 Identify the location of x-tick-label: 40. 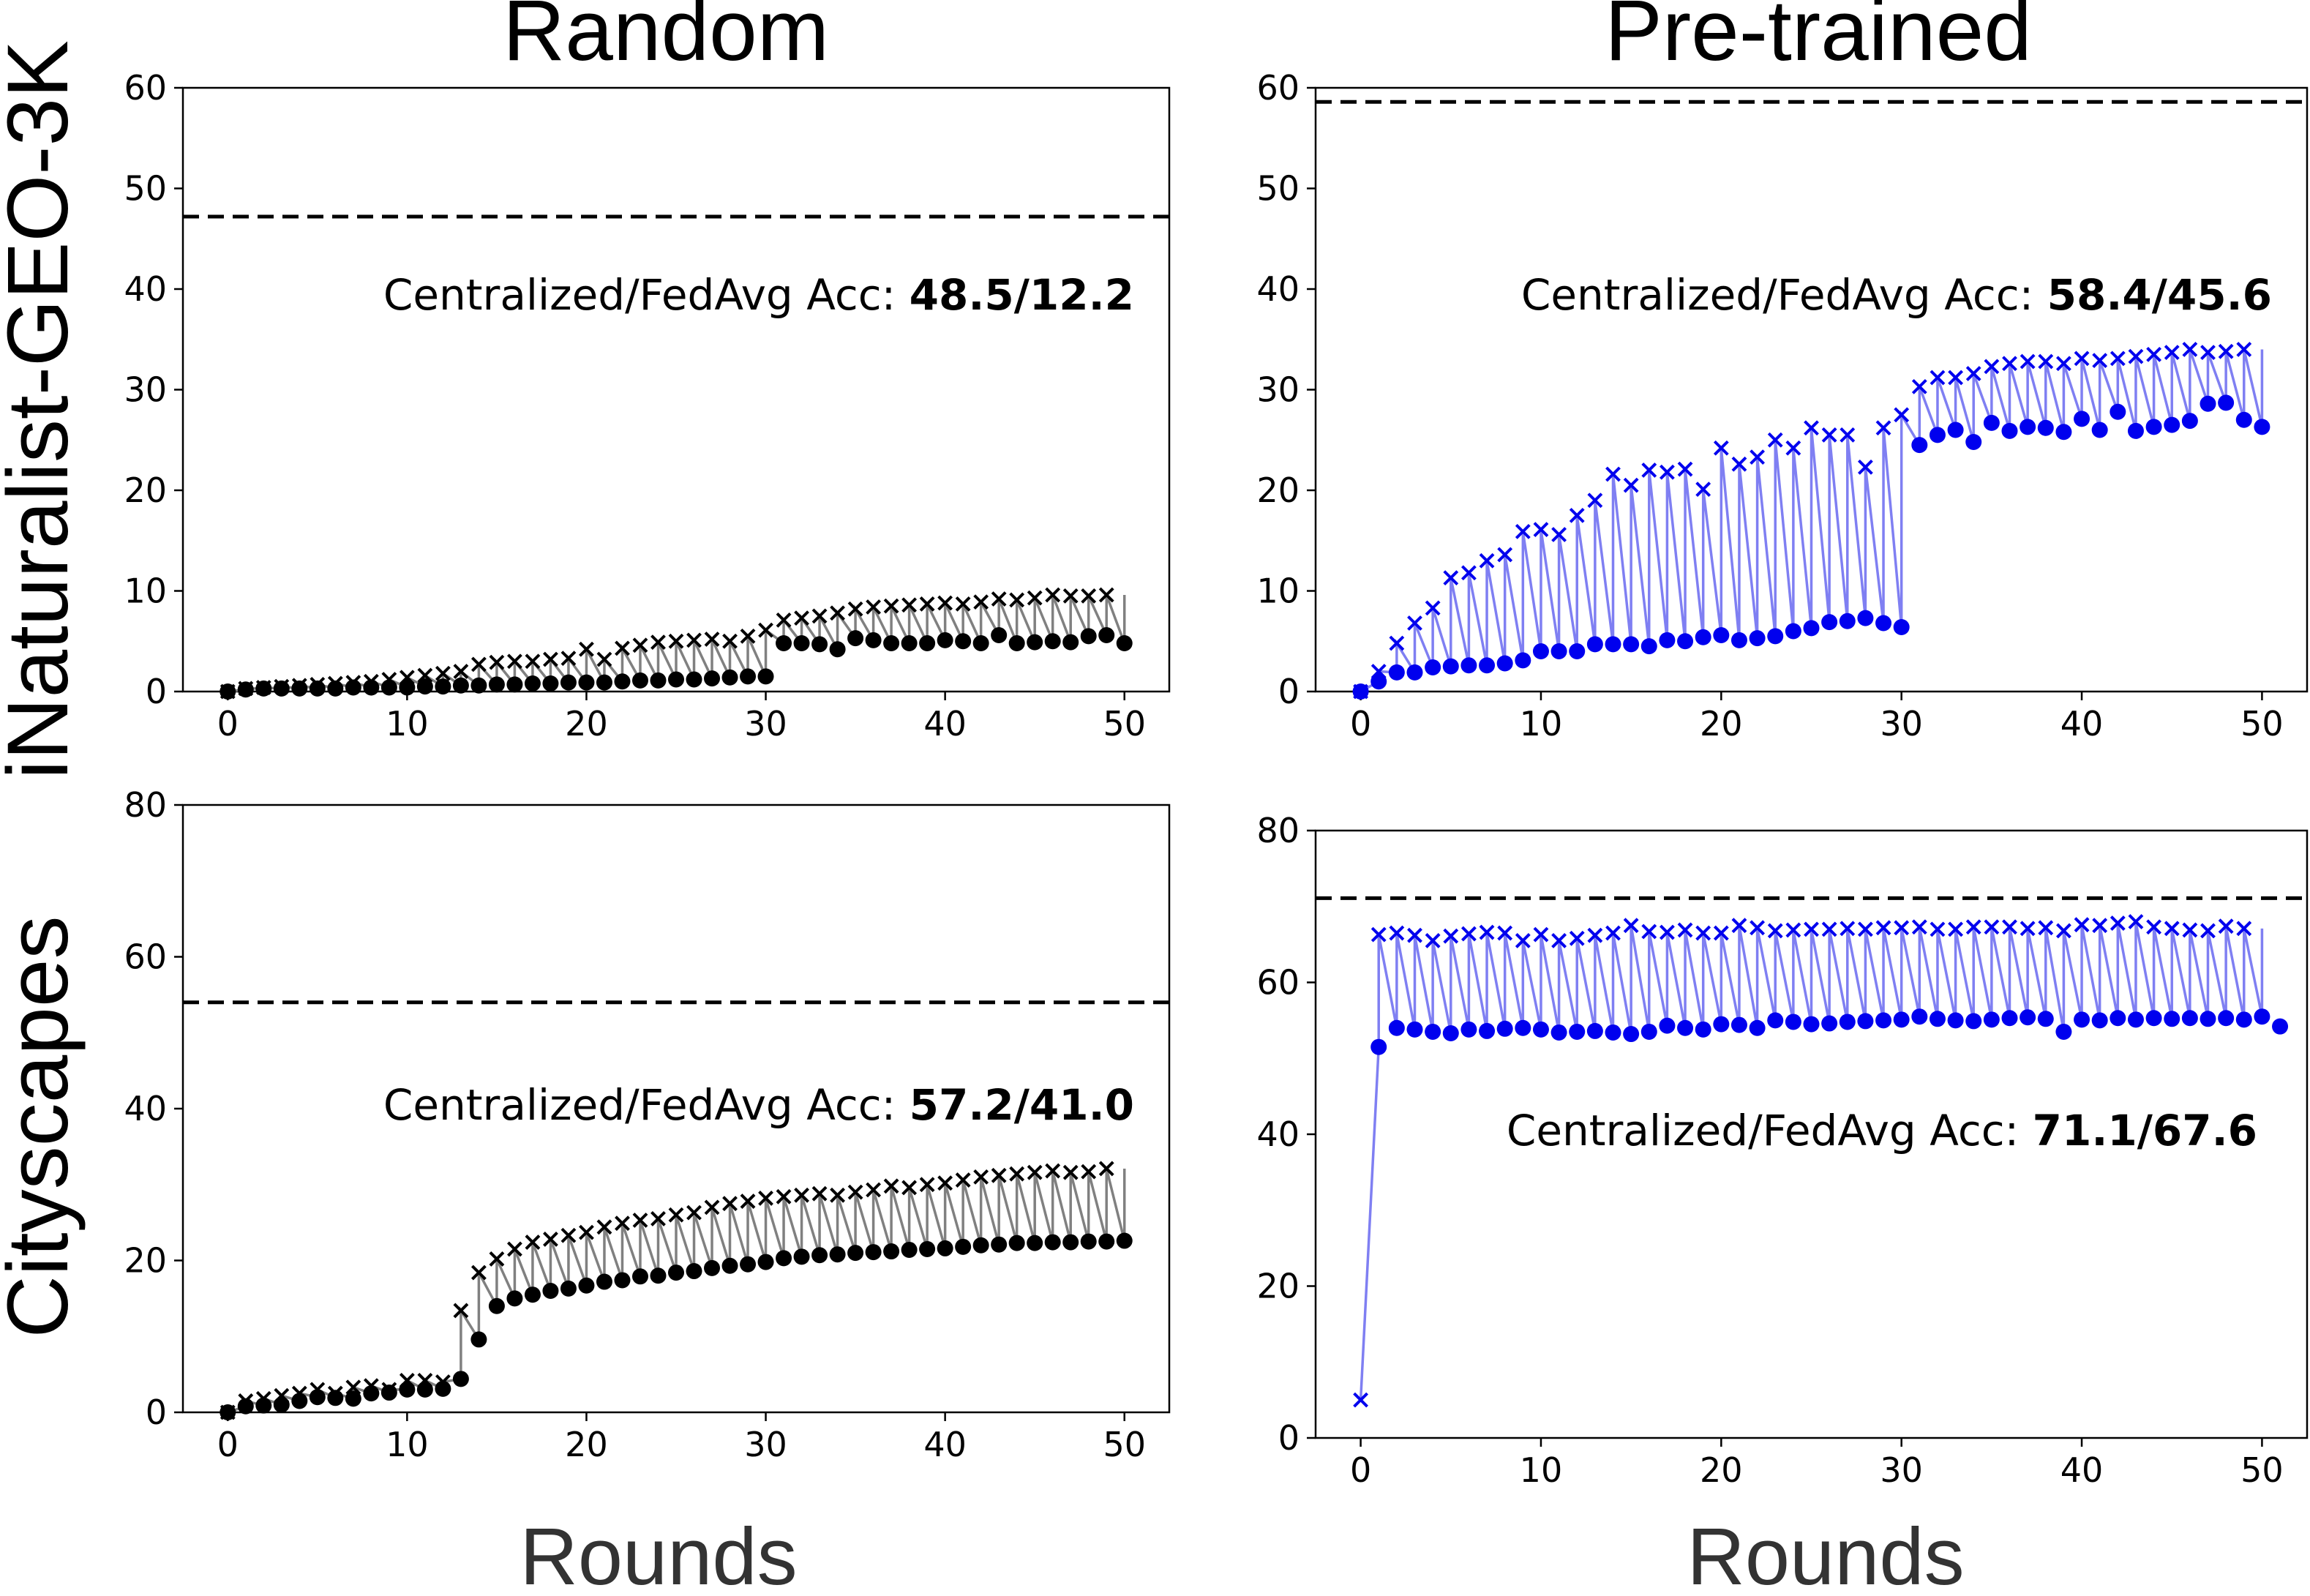
(2082, 1470).